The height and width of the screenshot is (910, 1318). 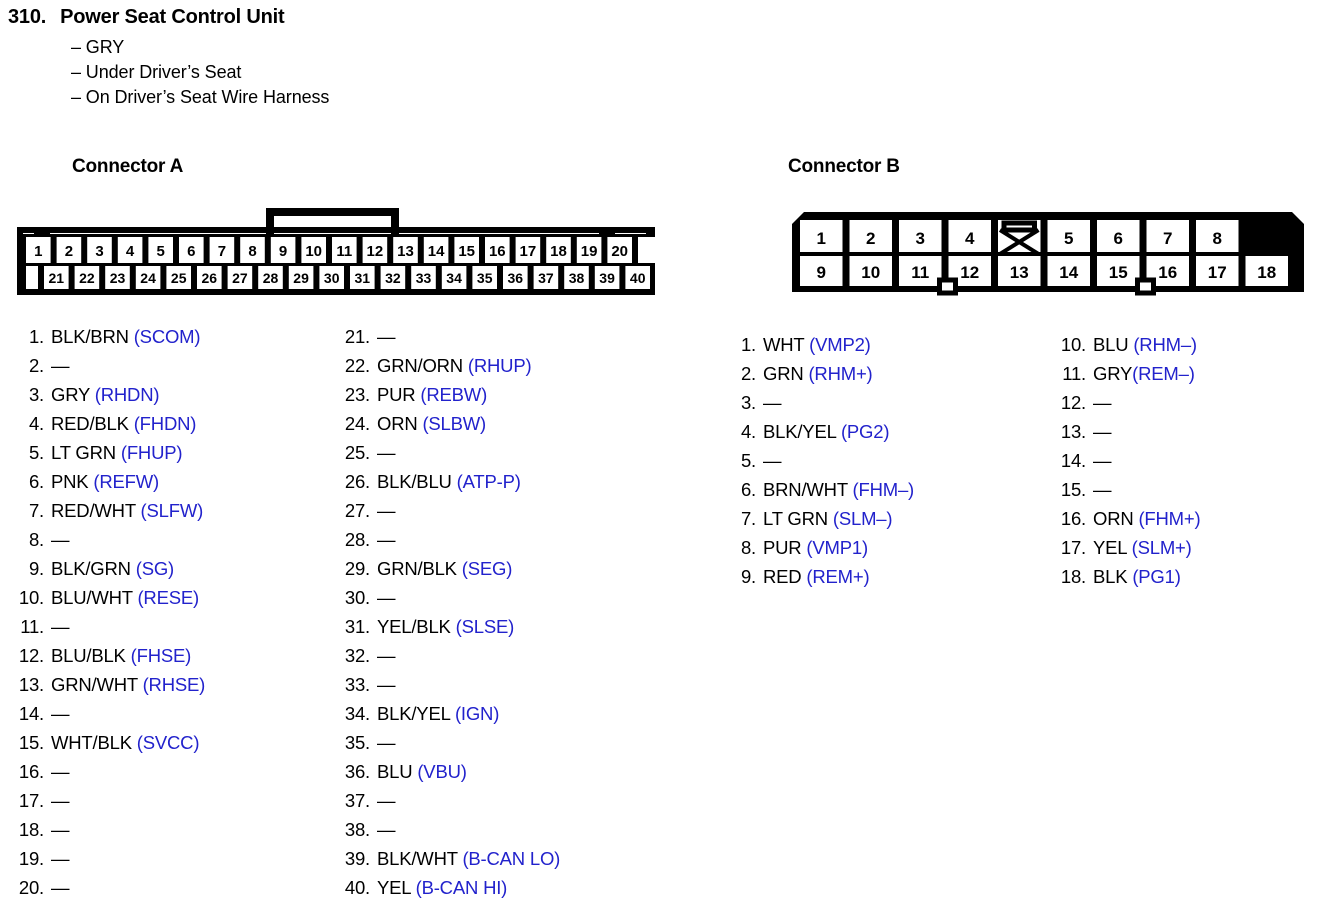 What do you see at coordinates (509, 394) in the screenshot?
I see `pin-row: 23. PUR (REBW)` at bounding box center [509, 394].